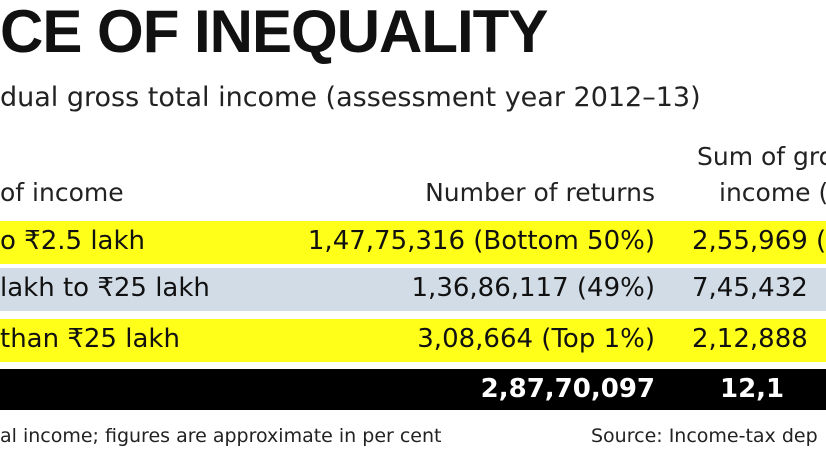  Describe the element at coordinates (772, 192) in the screenshot. I see `header-sum-line2: income (i` at that location.